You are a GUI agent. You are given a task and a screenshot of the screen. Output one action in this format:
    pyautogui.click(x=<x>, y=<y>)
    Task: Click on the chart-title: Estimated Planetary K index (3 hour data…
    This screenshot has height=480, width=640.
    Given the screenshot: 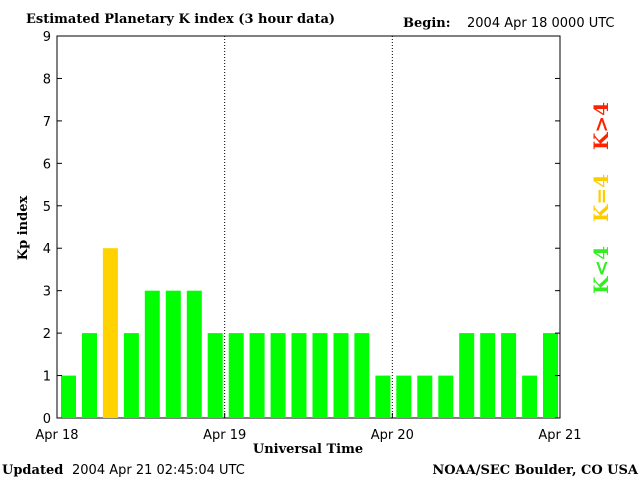 What is the action you would take?
    pyautogui.click(x=180, y=19)
    